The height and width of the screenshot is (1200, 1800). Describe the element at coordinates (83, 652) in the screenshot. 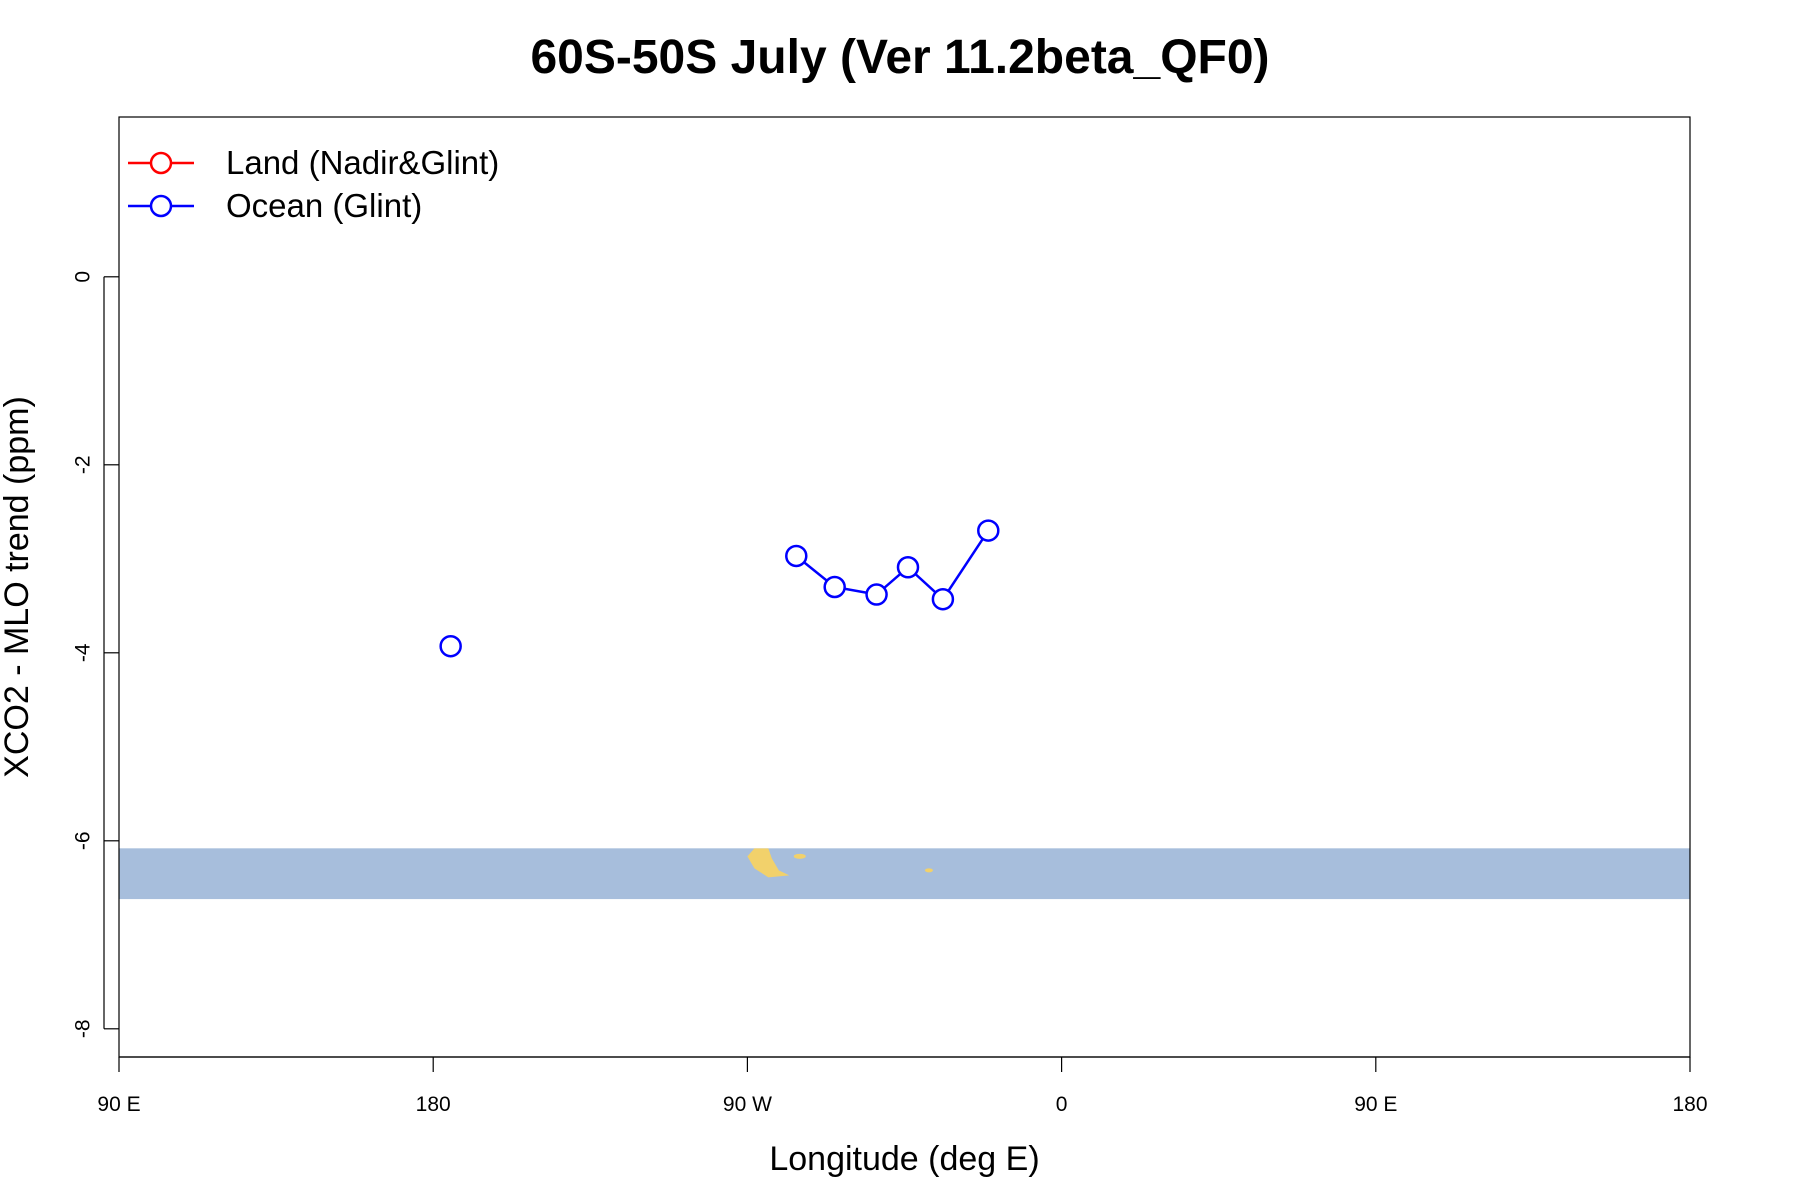

I see `y-tick-label: -4` at that location.